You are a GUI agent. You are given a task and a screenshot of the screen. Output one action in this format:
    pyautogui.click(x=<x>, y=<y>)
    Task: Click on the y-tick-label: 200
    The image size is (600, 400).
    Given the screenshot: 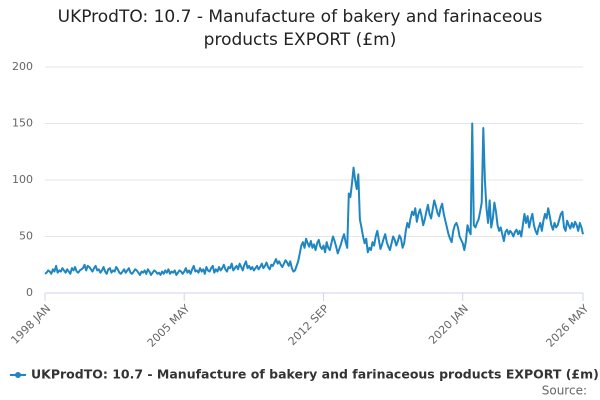 What is the action you would take?
    pyautogui.click(x=22, y=66)
    